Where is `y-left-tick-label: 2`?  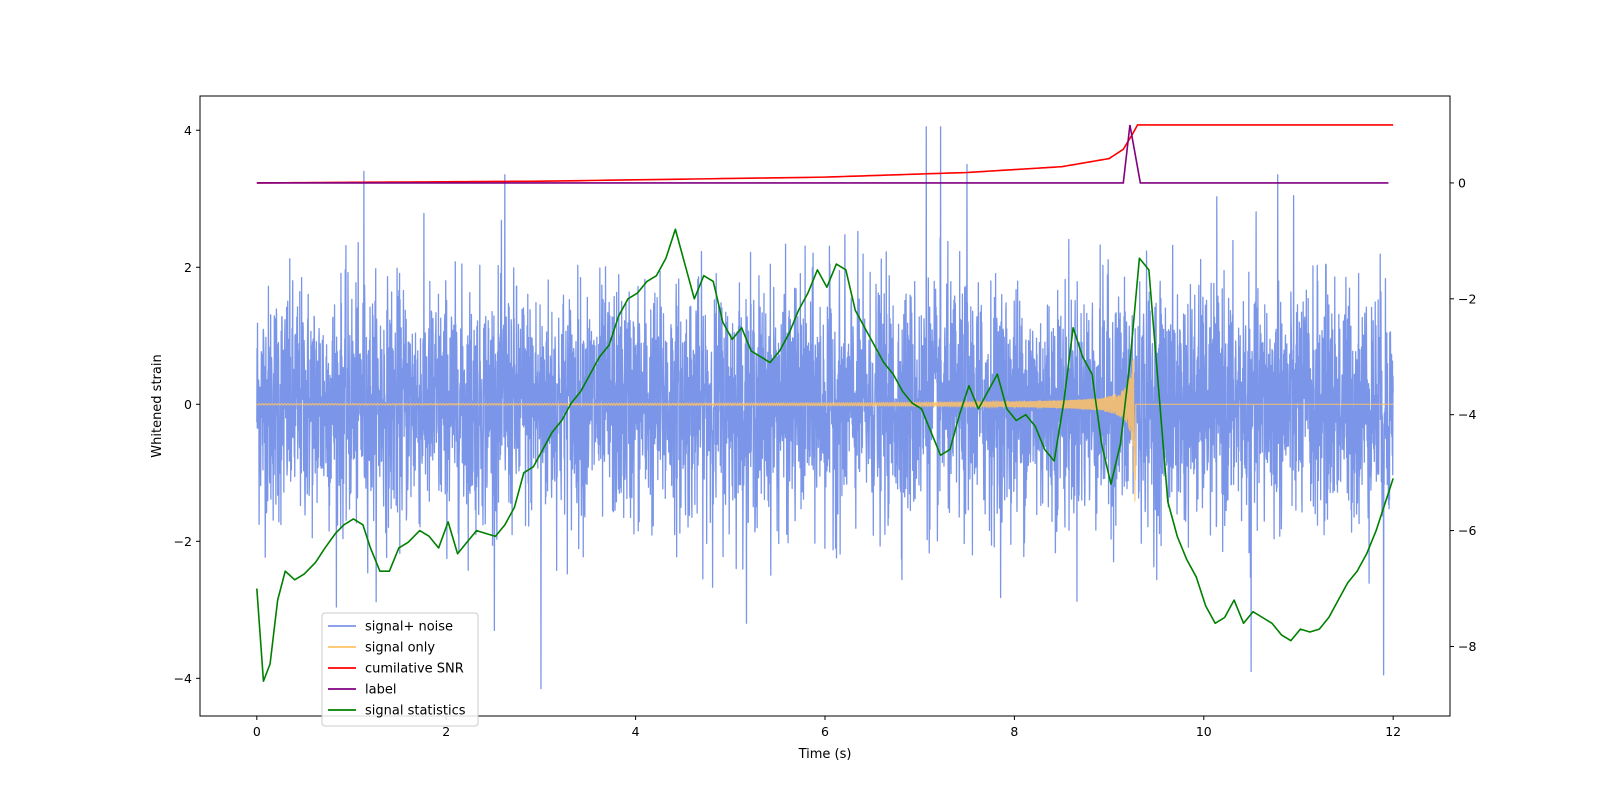 y-left-tick-label: 2 is located at coordinates (188, 267).